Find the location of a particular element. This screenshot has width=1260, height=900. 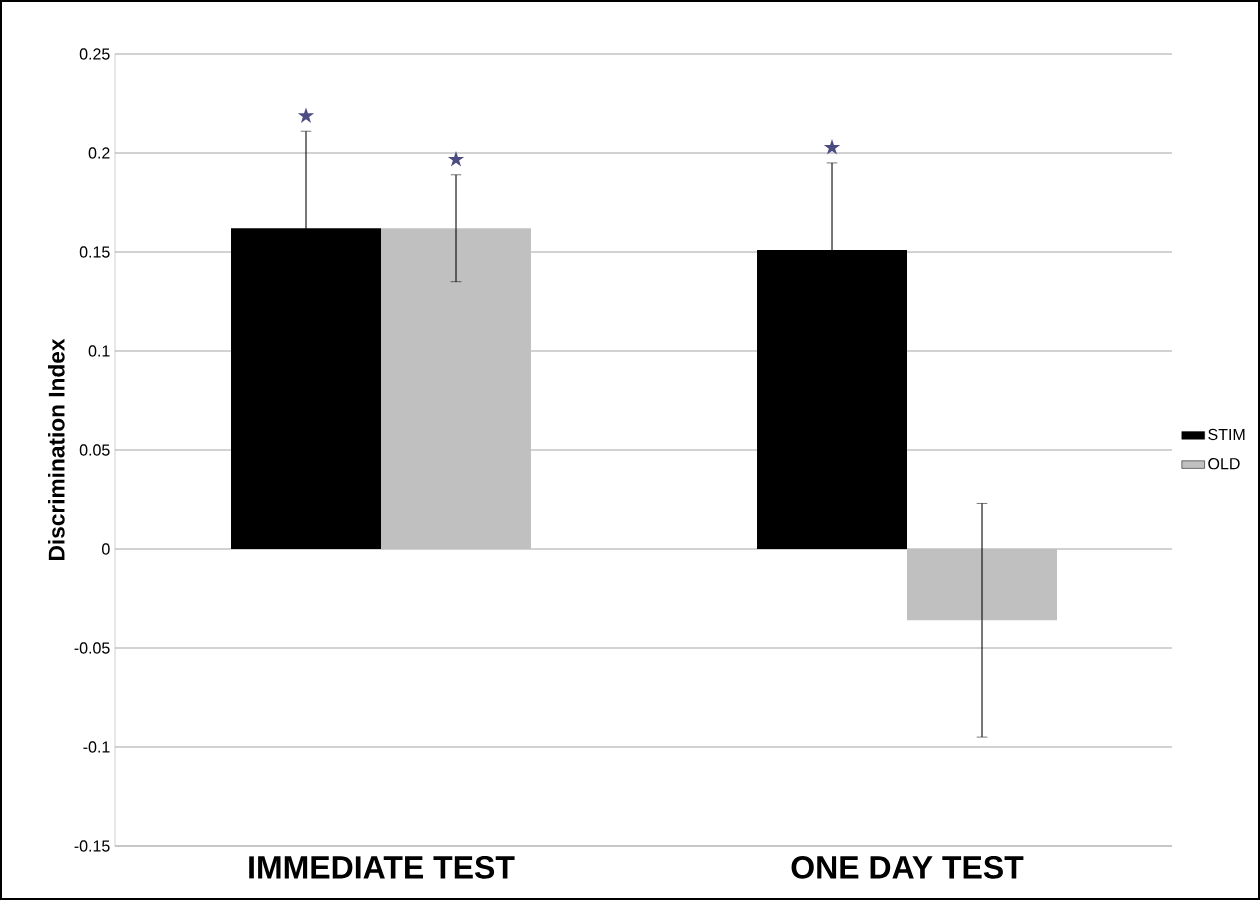

y-tick-label: 0.05 is located at coordinates (94, 450).